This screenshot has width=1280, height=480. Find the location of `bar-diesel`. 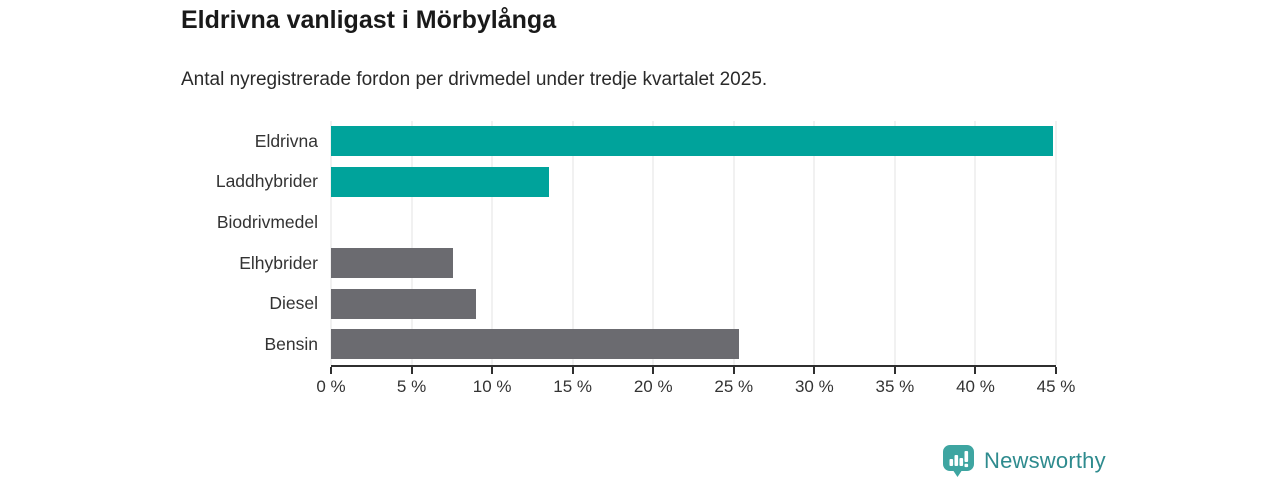

bar-diesel is located at coordinates (403, 303).